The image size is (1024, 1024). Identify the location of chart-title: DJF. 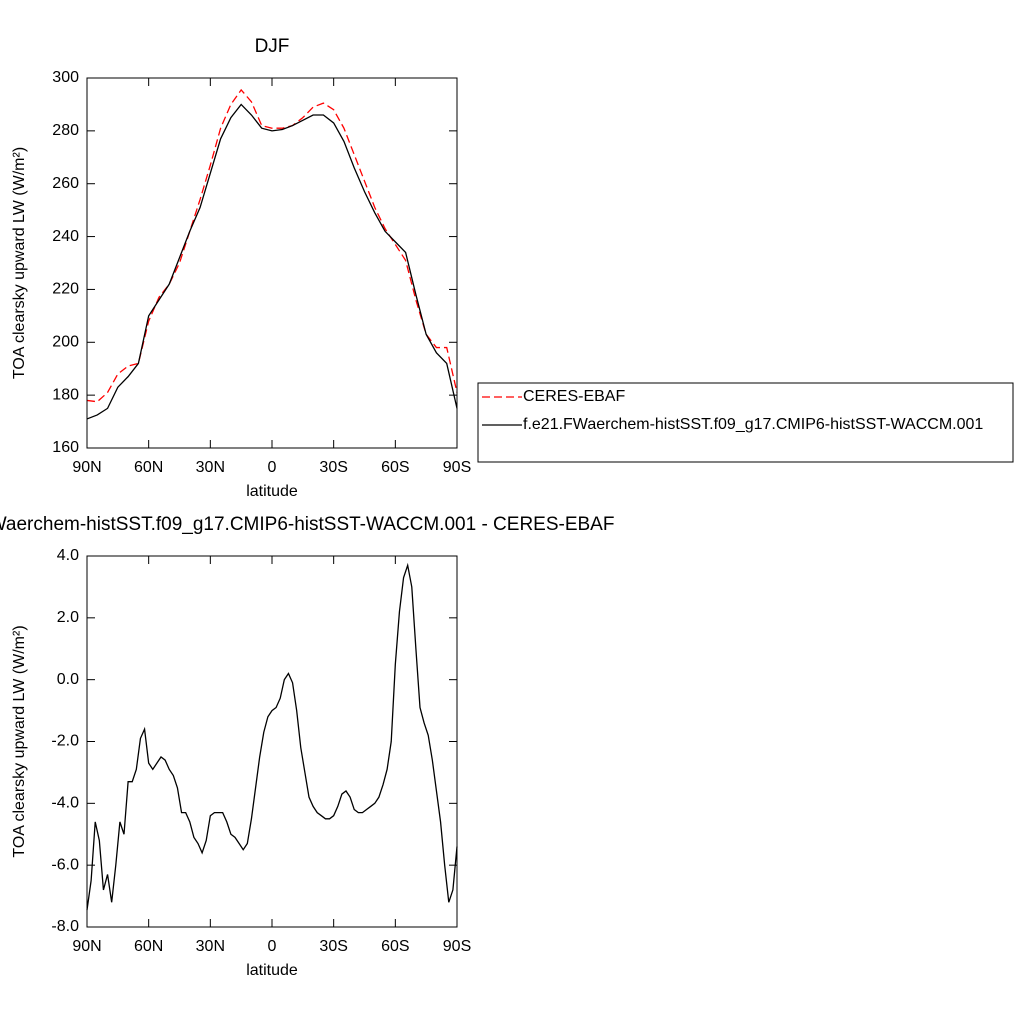
(272, 46).